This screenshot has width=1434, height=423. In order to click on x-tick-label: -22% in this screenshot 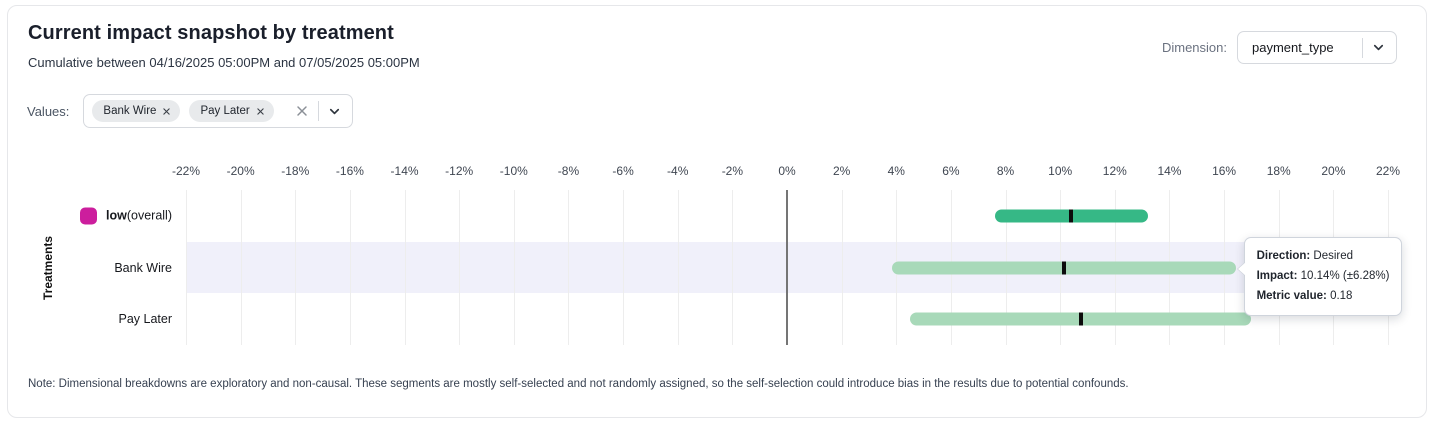, I will do `click(186, 171)`.